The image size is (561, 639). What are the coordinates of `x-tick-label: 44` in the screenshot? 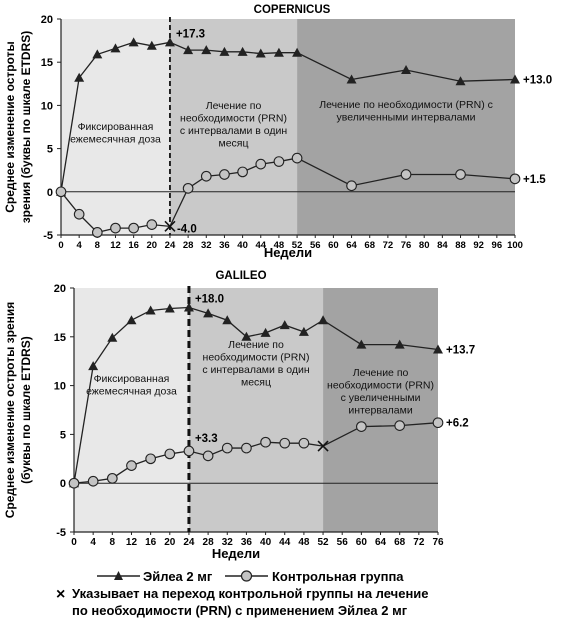 It's located at (260, 245).